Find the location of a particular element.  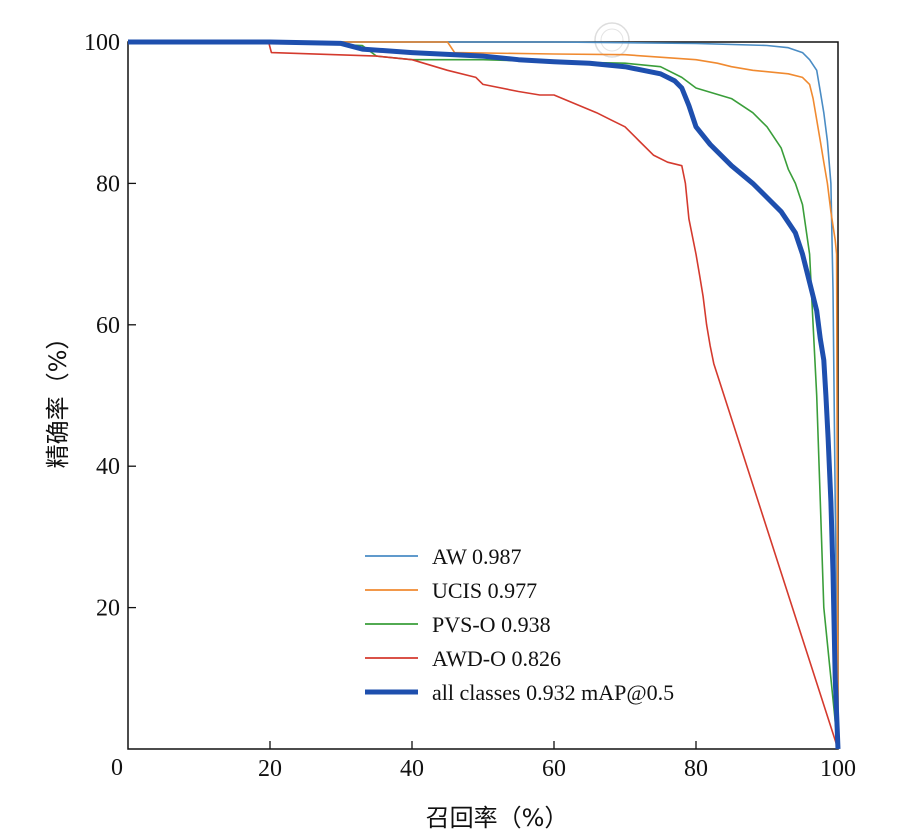

legend-label: AWD-O 0.826 is located at coordinates (496, 658).